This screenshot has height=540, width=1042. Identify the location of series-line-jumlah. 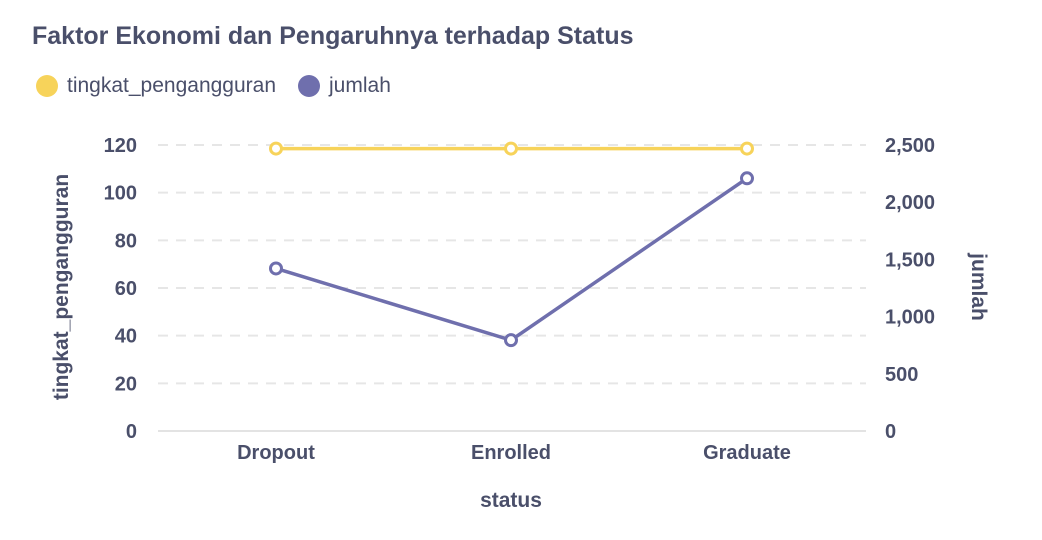
(511, 259).